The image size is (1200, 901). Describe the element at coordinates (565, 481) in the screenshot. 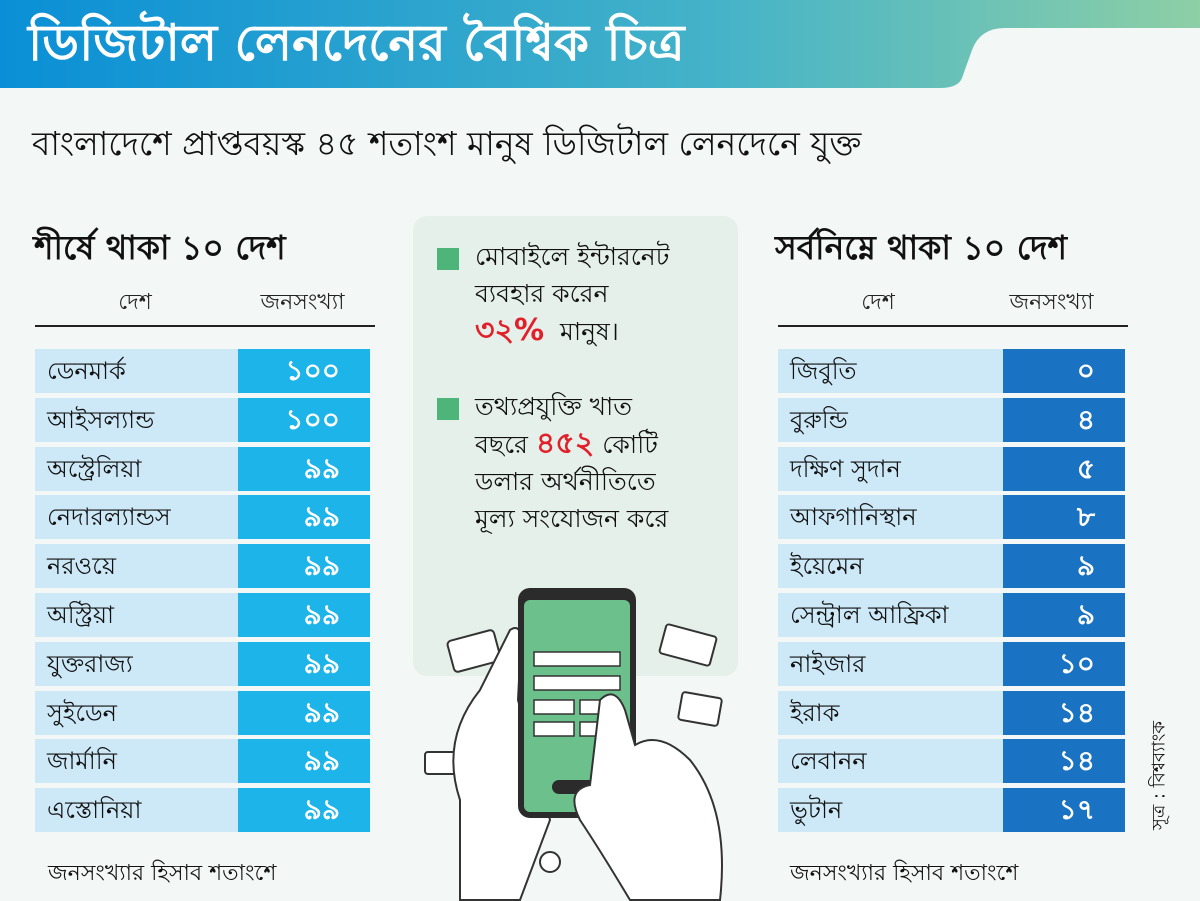

I see `info-line: ডলার অর্থনীতিতে` at that location.